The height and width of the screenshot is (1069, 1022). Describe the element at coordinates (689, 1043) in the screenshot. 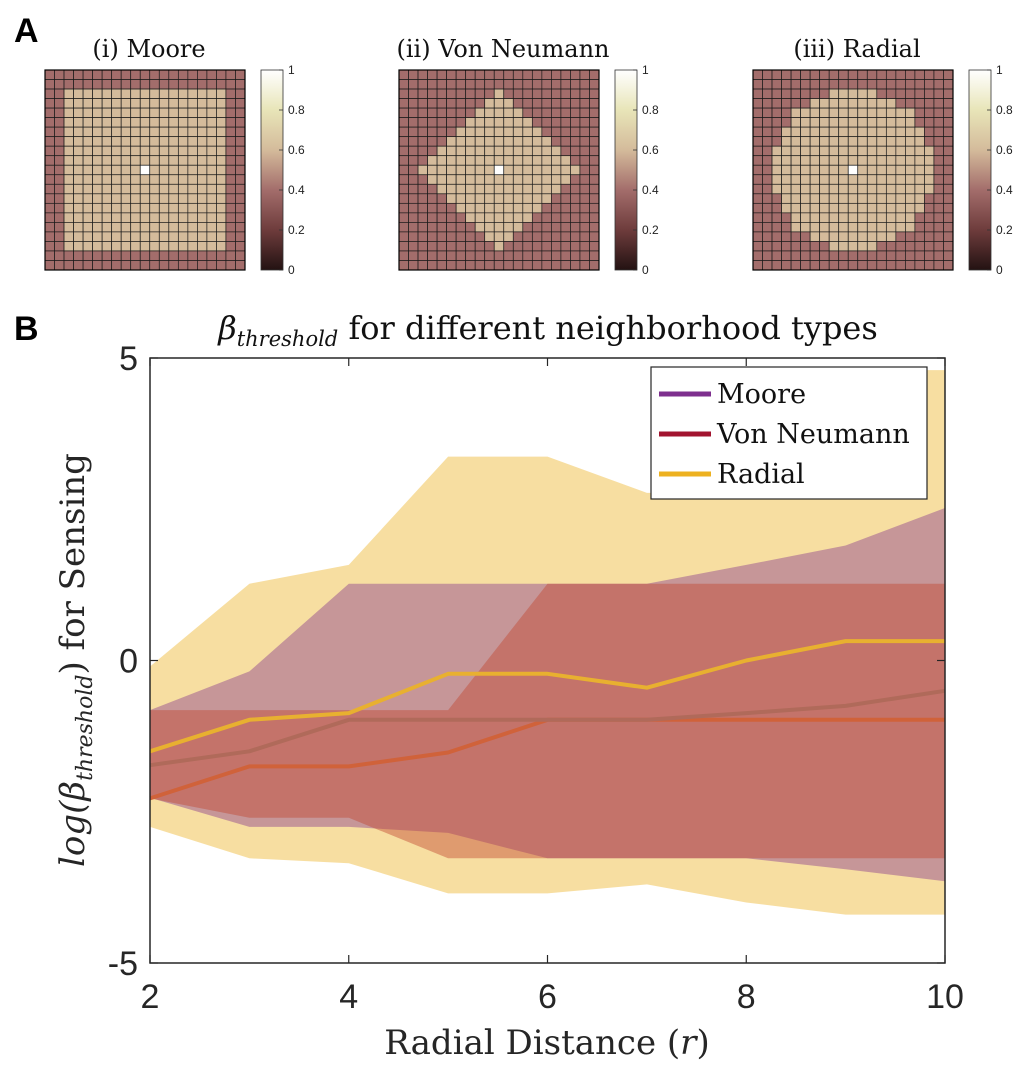

I see `x-axis-label-var: r` at that location.